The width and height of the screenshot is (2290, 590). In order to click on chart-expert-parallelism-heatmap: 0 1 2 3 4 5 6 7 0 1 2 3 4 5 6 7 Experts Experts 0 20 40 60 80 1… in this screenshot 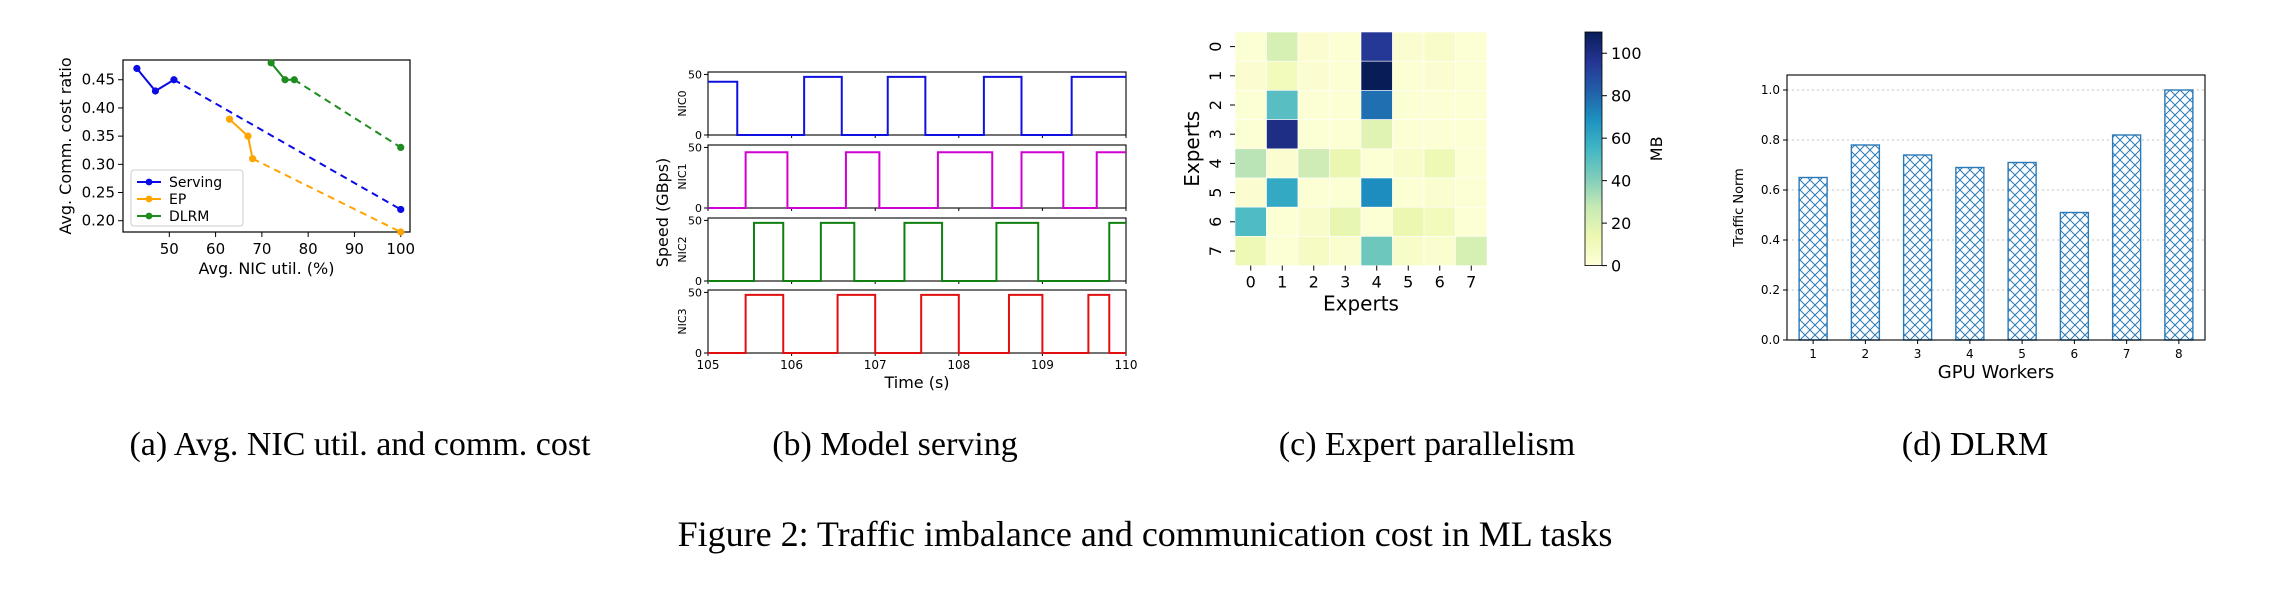, I will do `click(1423, 173)`.